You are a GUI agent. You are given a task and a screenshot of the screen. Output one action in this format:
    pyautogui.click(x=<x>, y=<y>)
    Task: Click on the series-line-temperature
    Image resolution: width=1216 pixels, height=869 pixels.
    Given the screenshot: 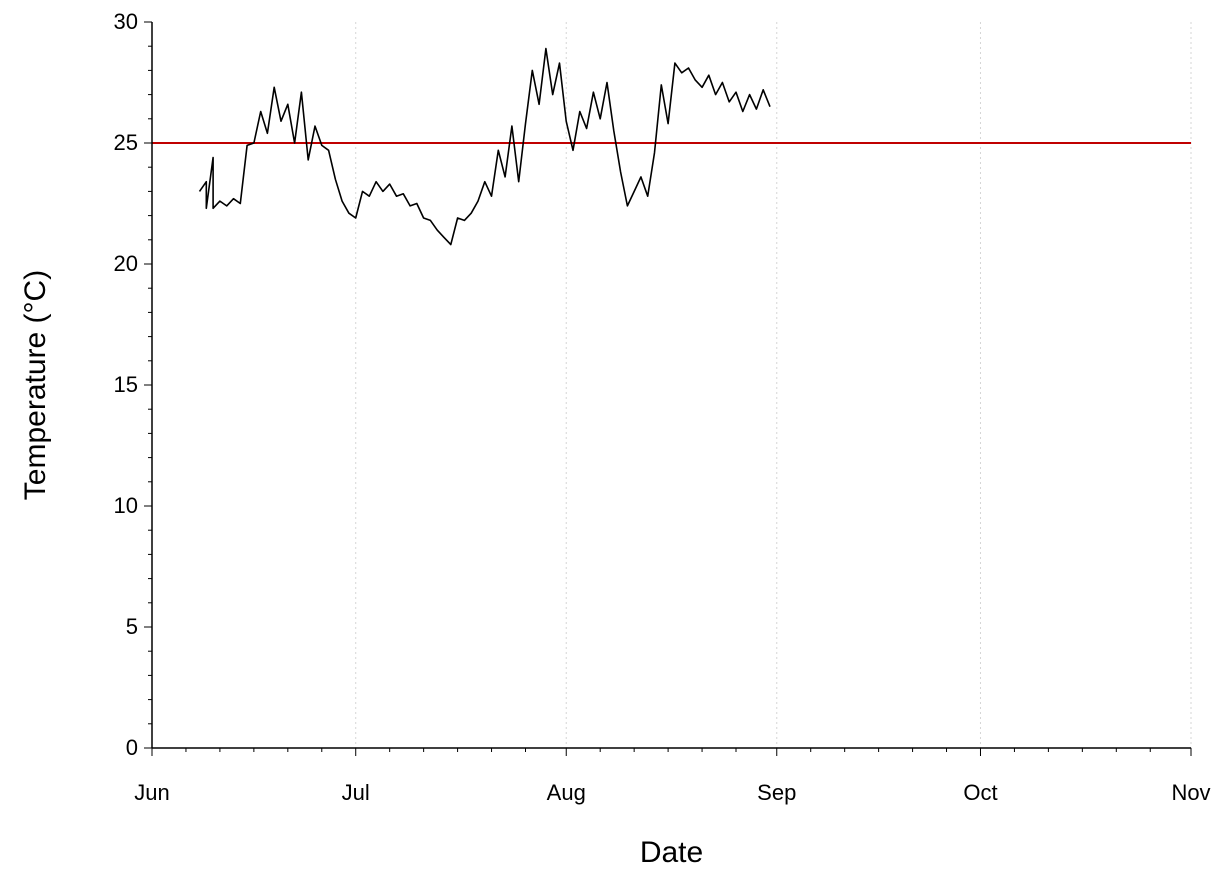 What is the action you would take?
    pyautogui.click(x=484, y=146)
    